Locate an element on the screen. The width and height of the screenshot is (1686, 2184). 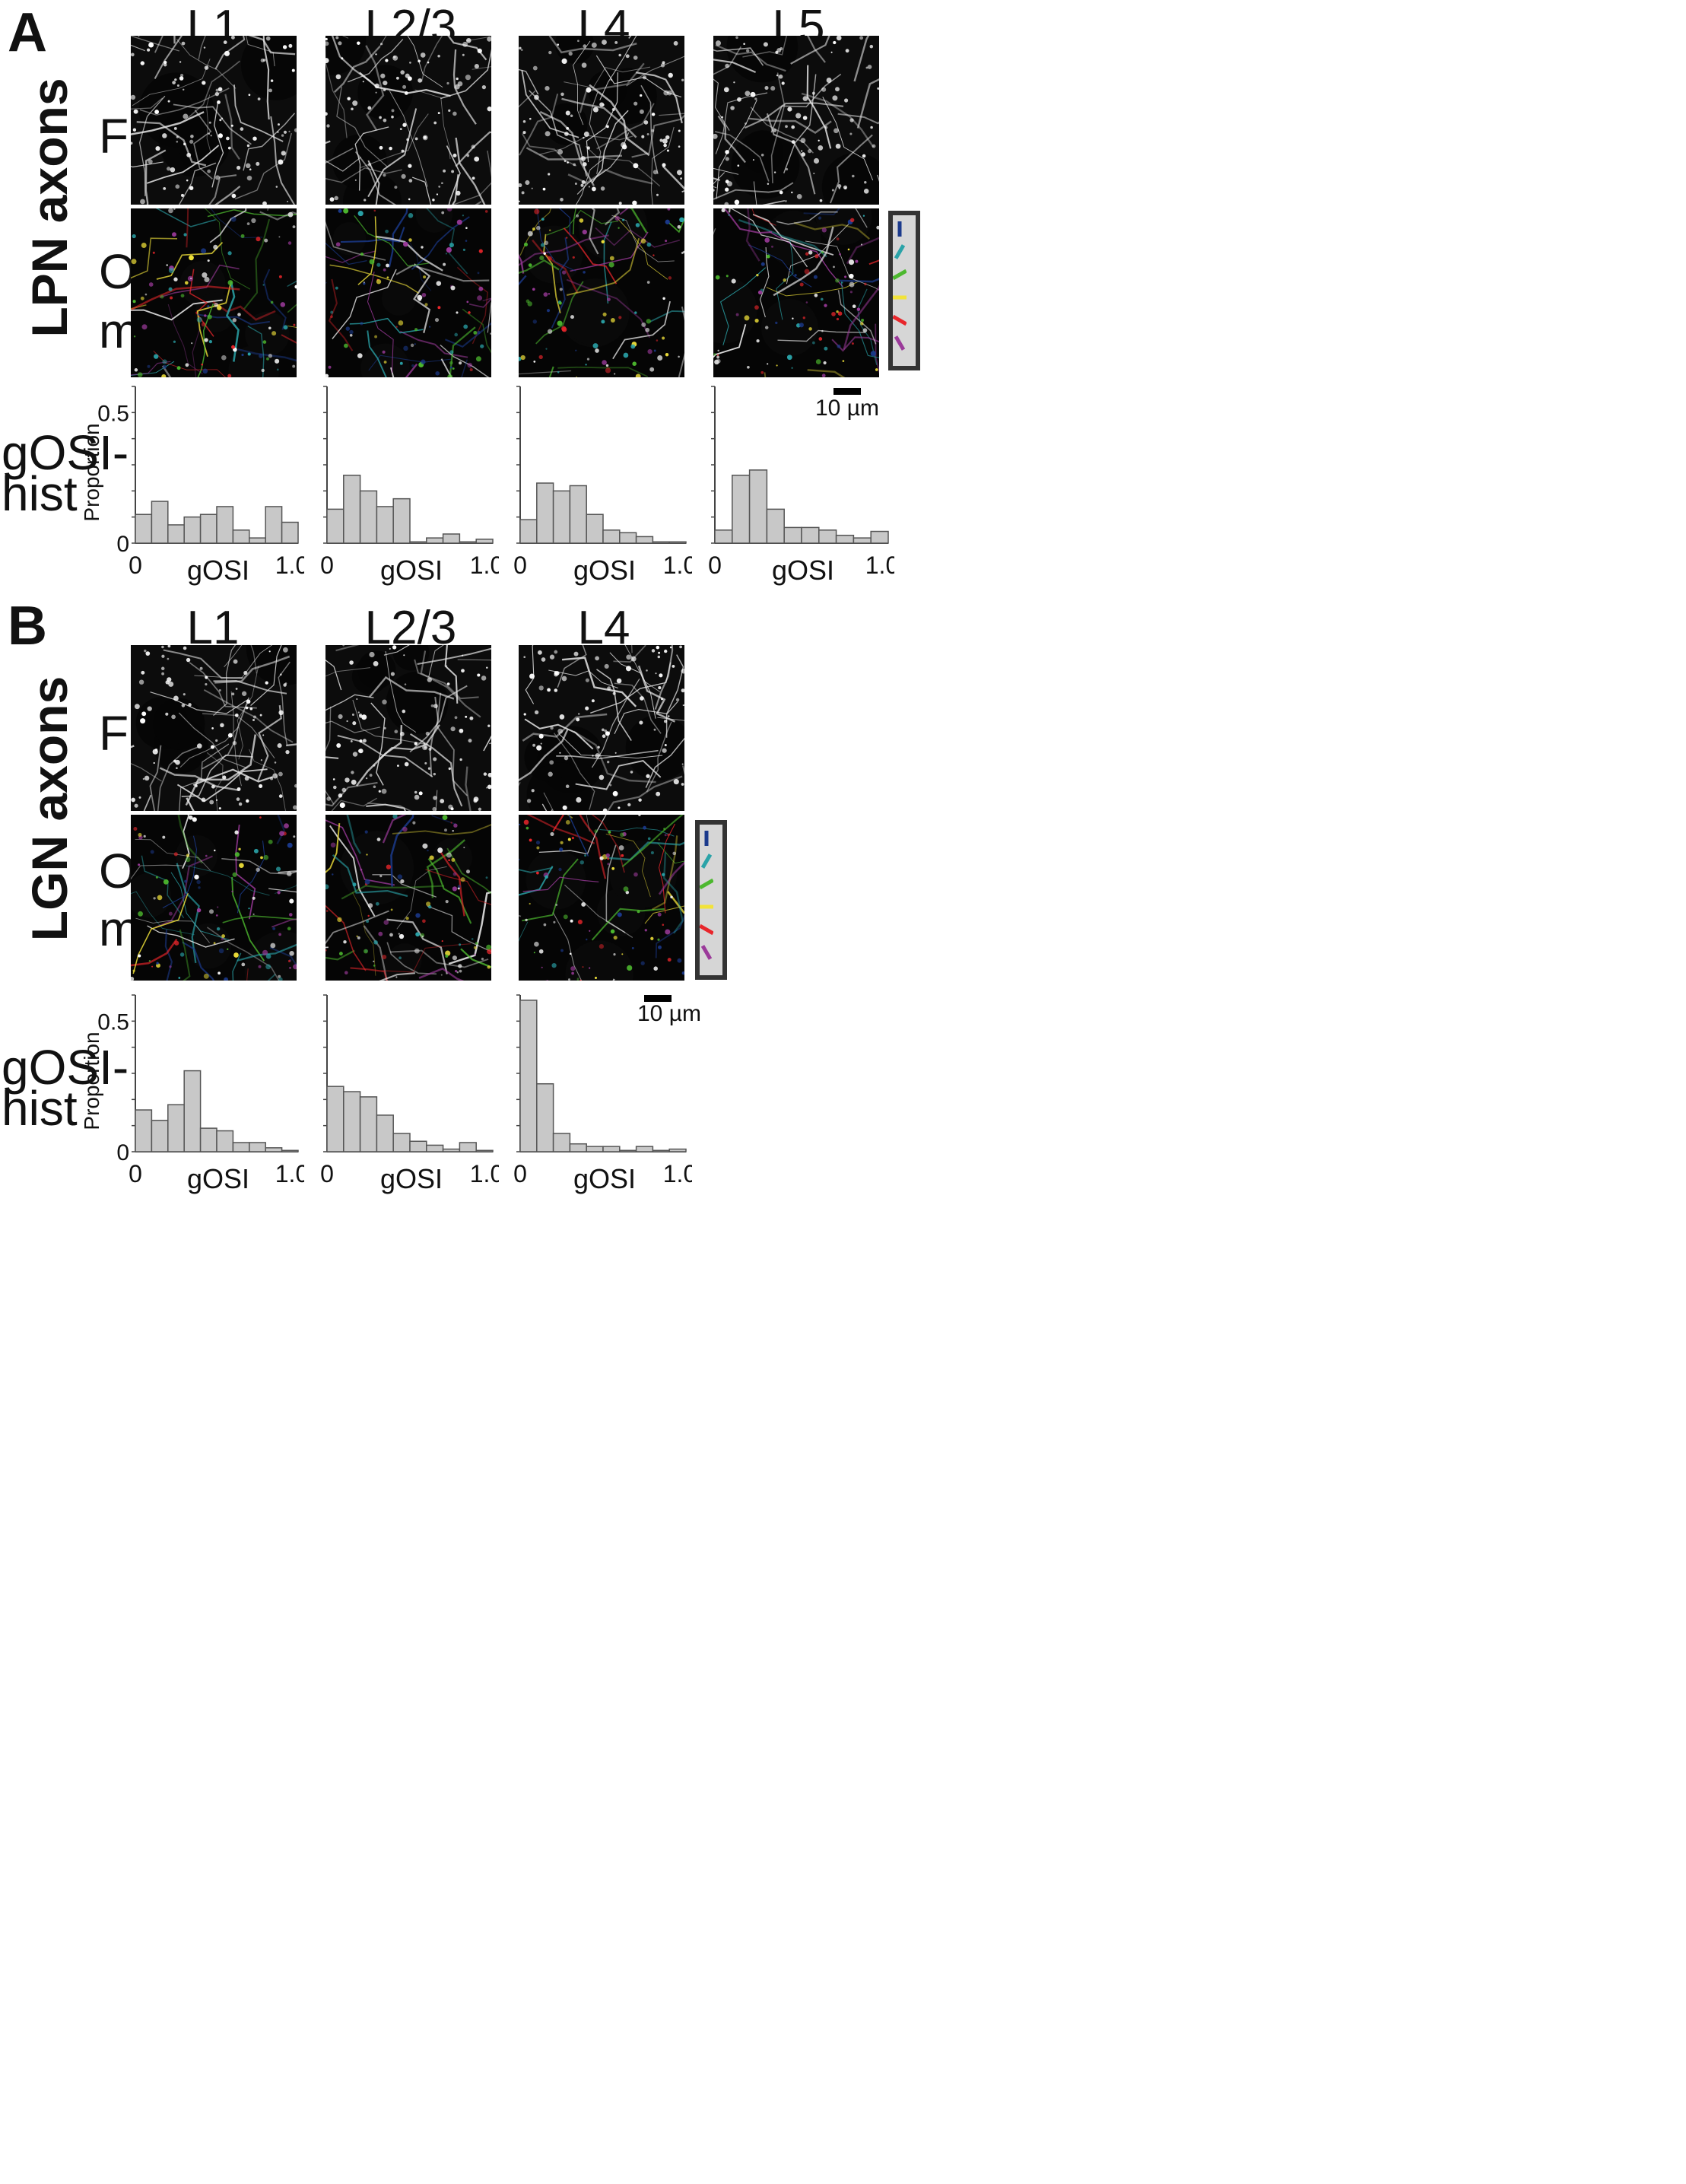
orimap-image-a-l4 is located at coordinates (601, 292).